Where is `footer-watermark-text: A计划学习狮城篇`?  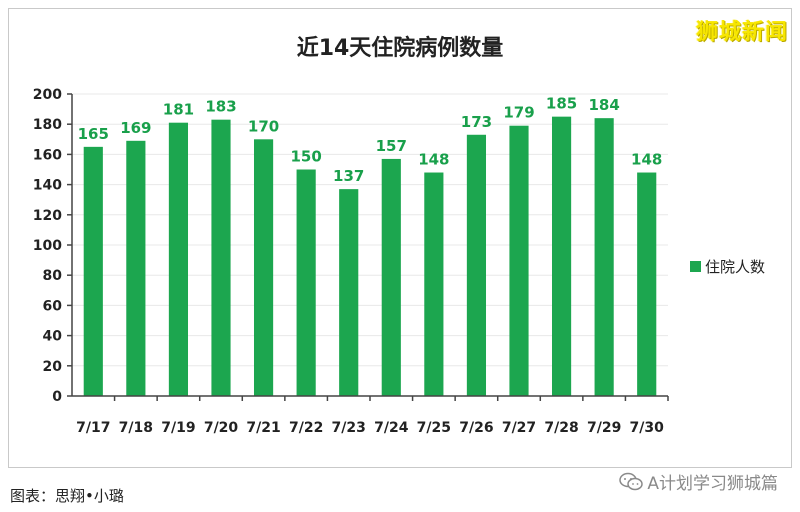
footer-watermark-text: A计划学习狮城篇 is located at coordinates (712, 484).